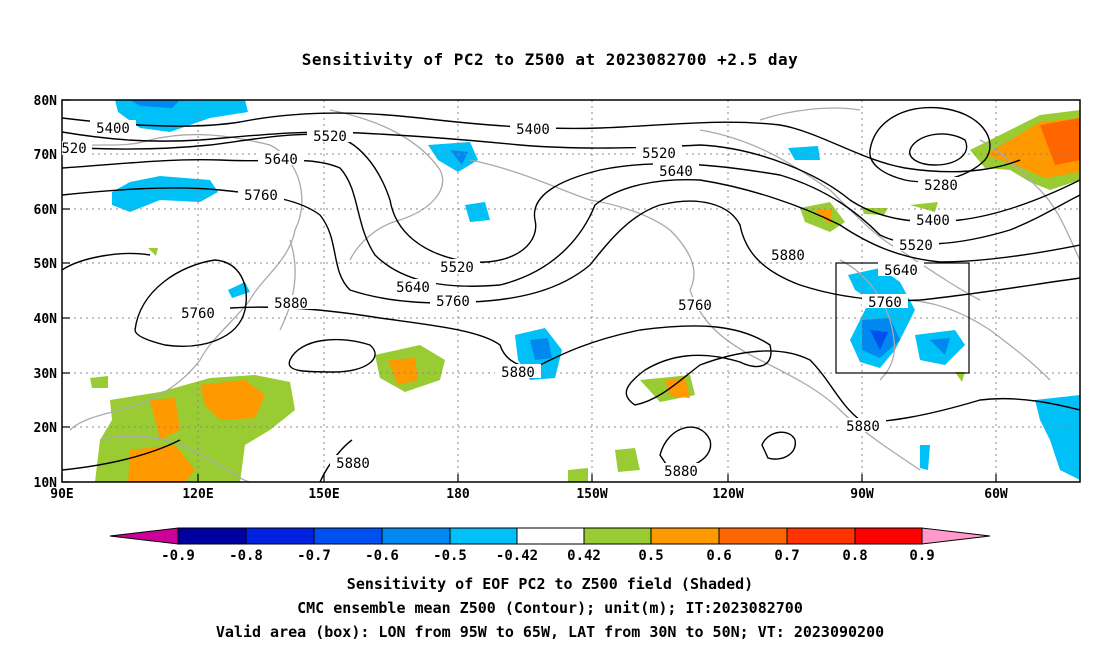 The height and width of the screenshot is (650, 1100). I want to click on lat-label: 60N, so click(46, 210).